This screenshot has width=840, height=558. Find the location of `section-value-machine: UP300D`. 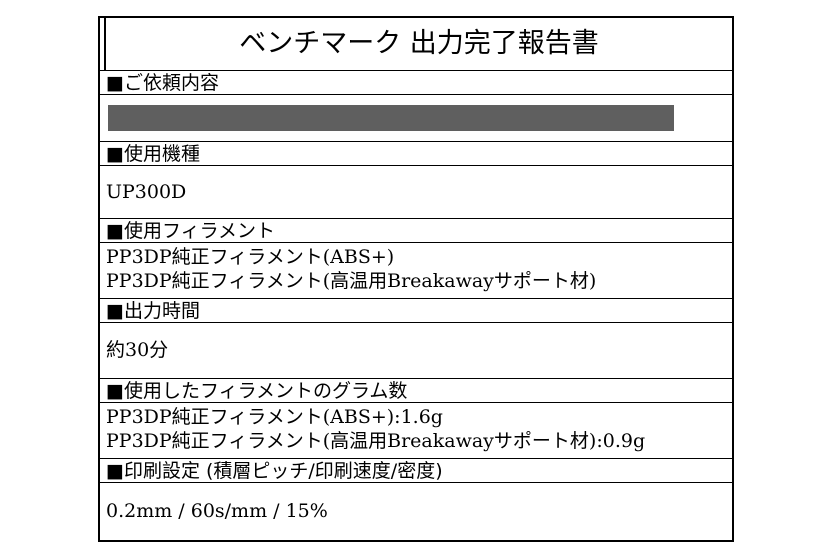

section-value-machine: UP300D is located at coordinates (416, 191).